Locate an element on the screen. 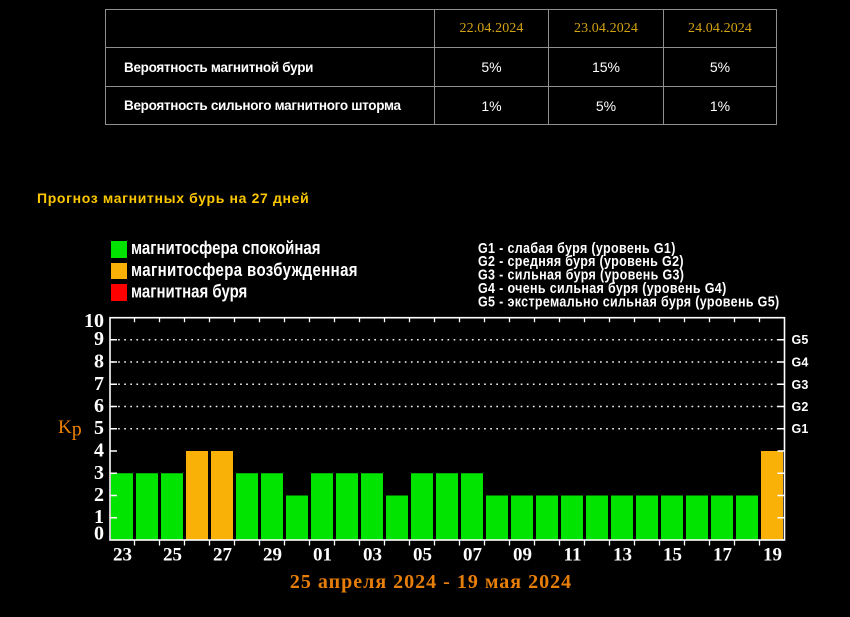 The width and height of the screenshot is (850, 617). svg-text: G1 is located at coordinates (800, 429).